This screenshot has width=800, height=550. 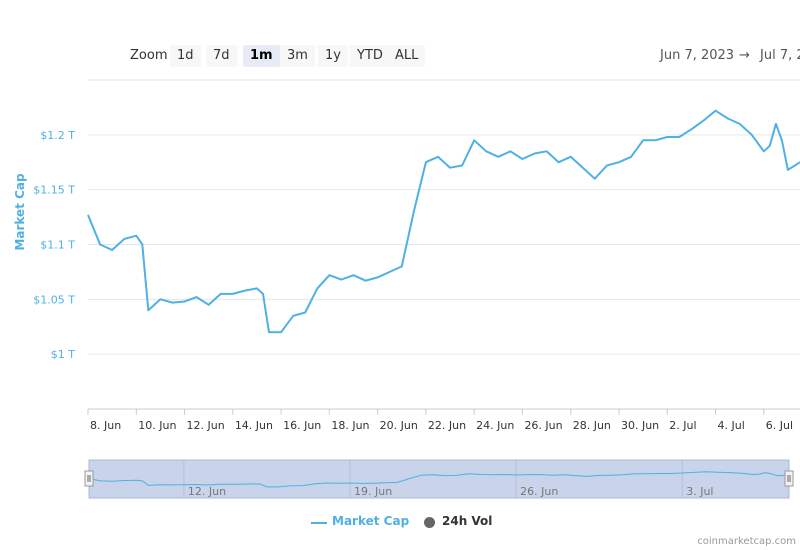 I want to click on navigator-labels: 12. Jun 19. Jun 26. Jun 3. Jul, so click(x=451, y=491).